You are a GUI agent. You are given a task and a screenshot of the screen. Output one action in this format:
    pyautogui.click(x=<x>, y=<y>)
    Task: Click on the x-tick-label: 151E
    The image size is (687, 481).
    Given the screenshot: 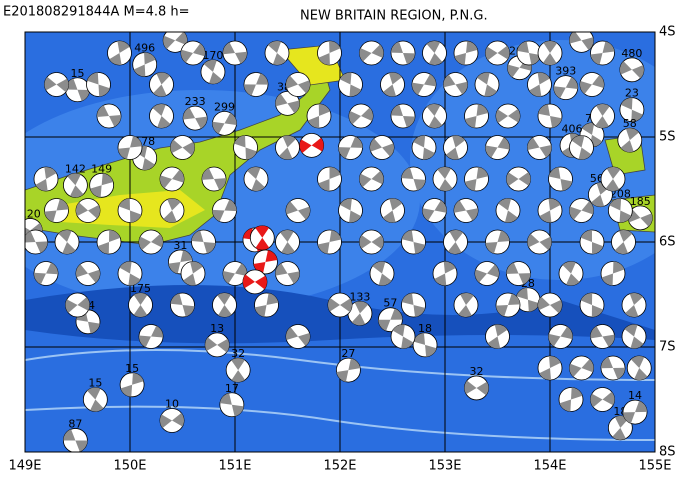 What is the action you would take?
    pyautogui.click(x=234, y=466)
    